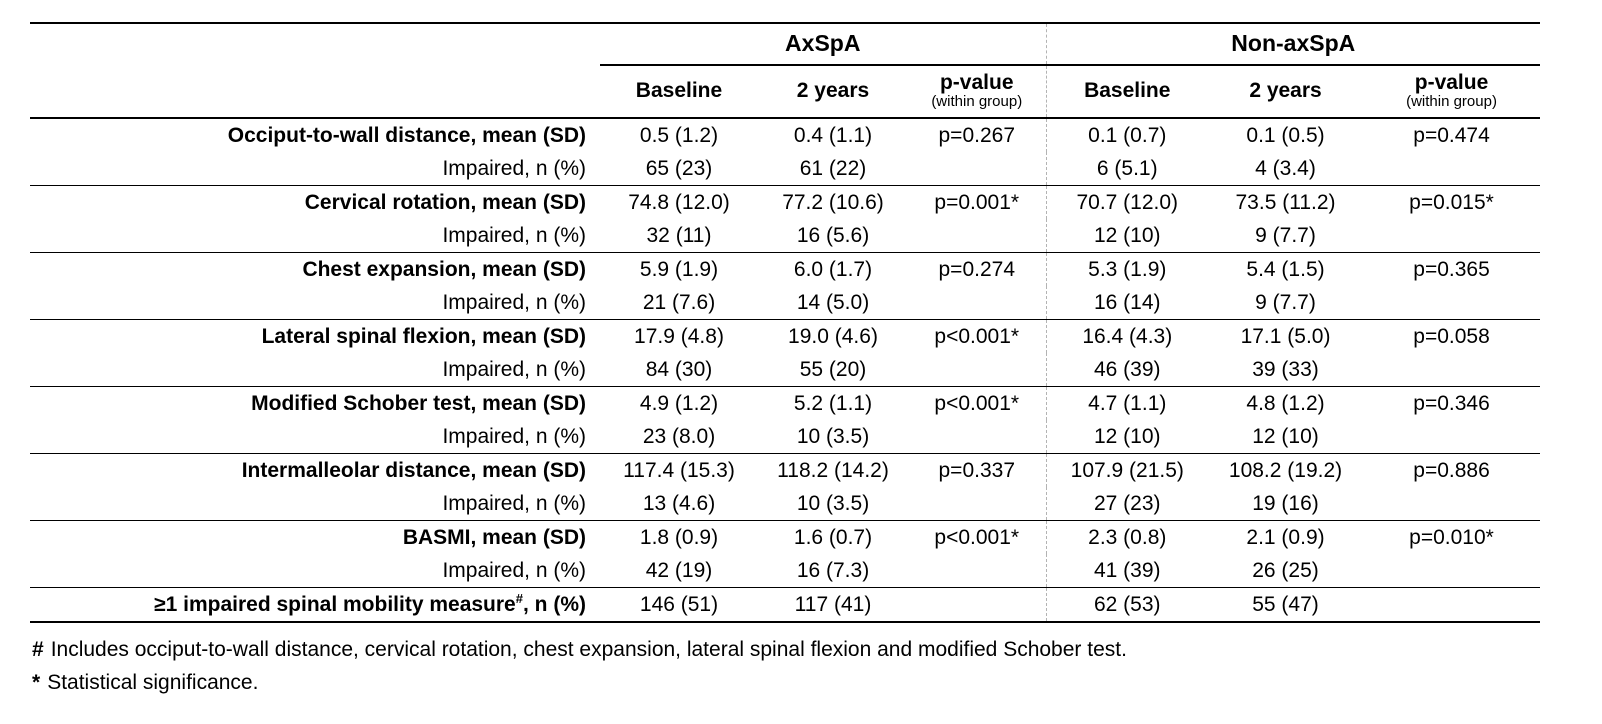 The height and width of the screenshot is (724, 1602). I want to click on data-cell: 42 (19), so click(679, 570).